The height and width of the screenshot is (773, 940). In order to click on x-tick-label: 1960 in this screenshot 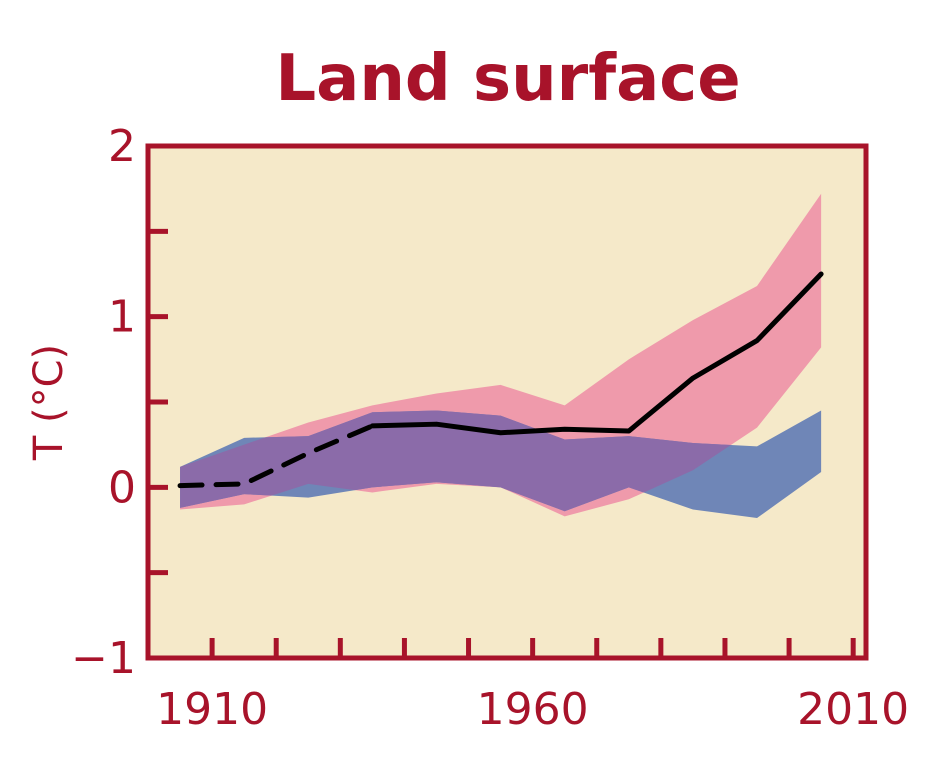, I will do `click(533, 709)`.